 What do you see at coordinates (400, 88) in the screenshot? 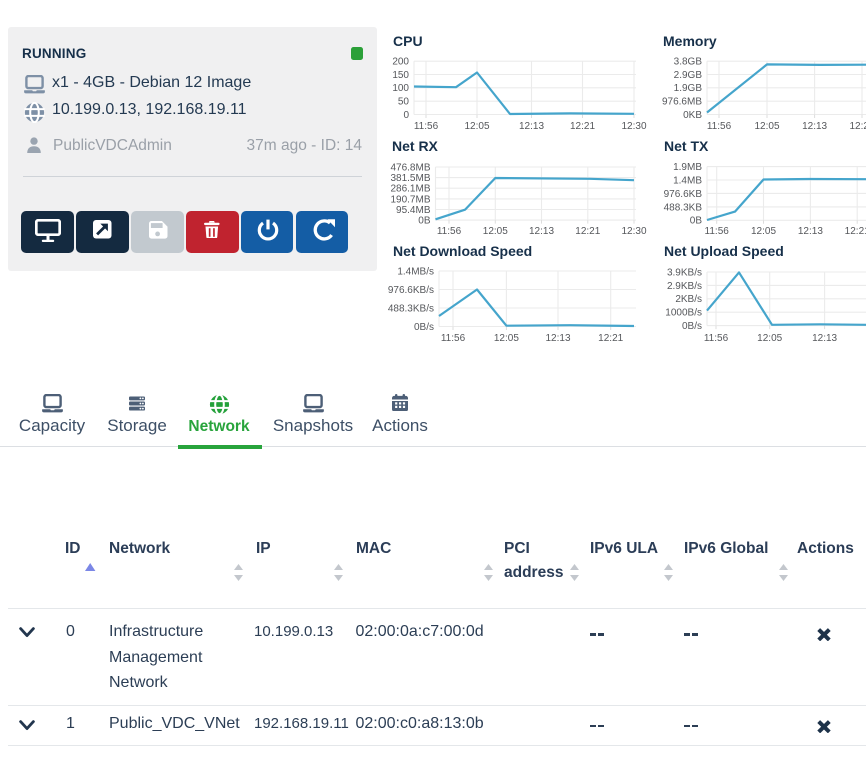
I see `svg-text: 100` at bounding box center [400, 88].